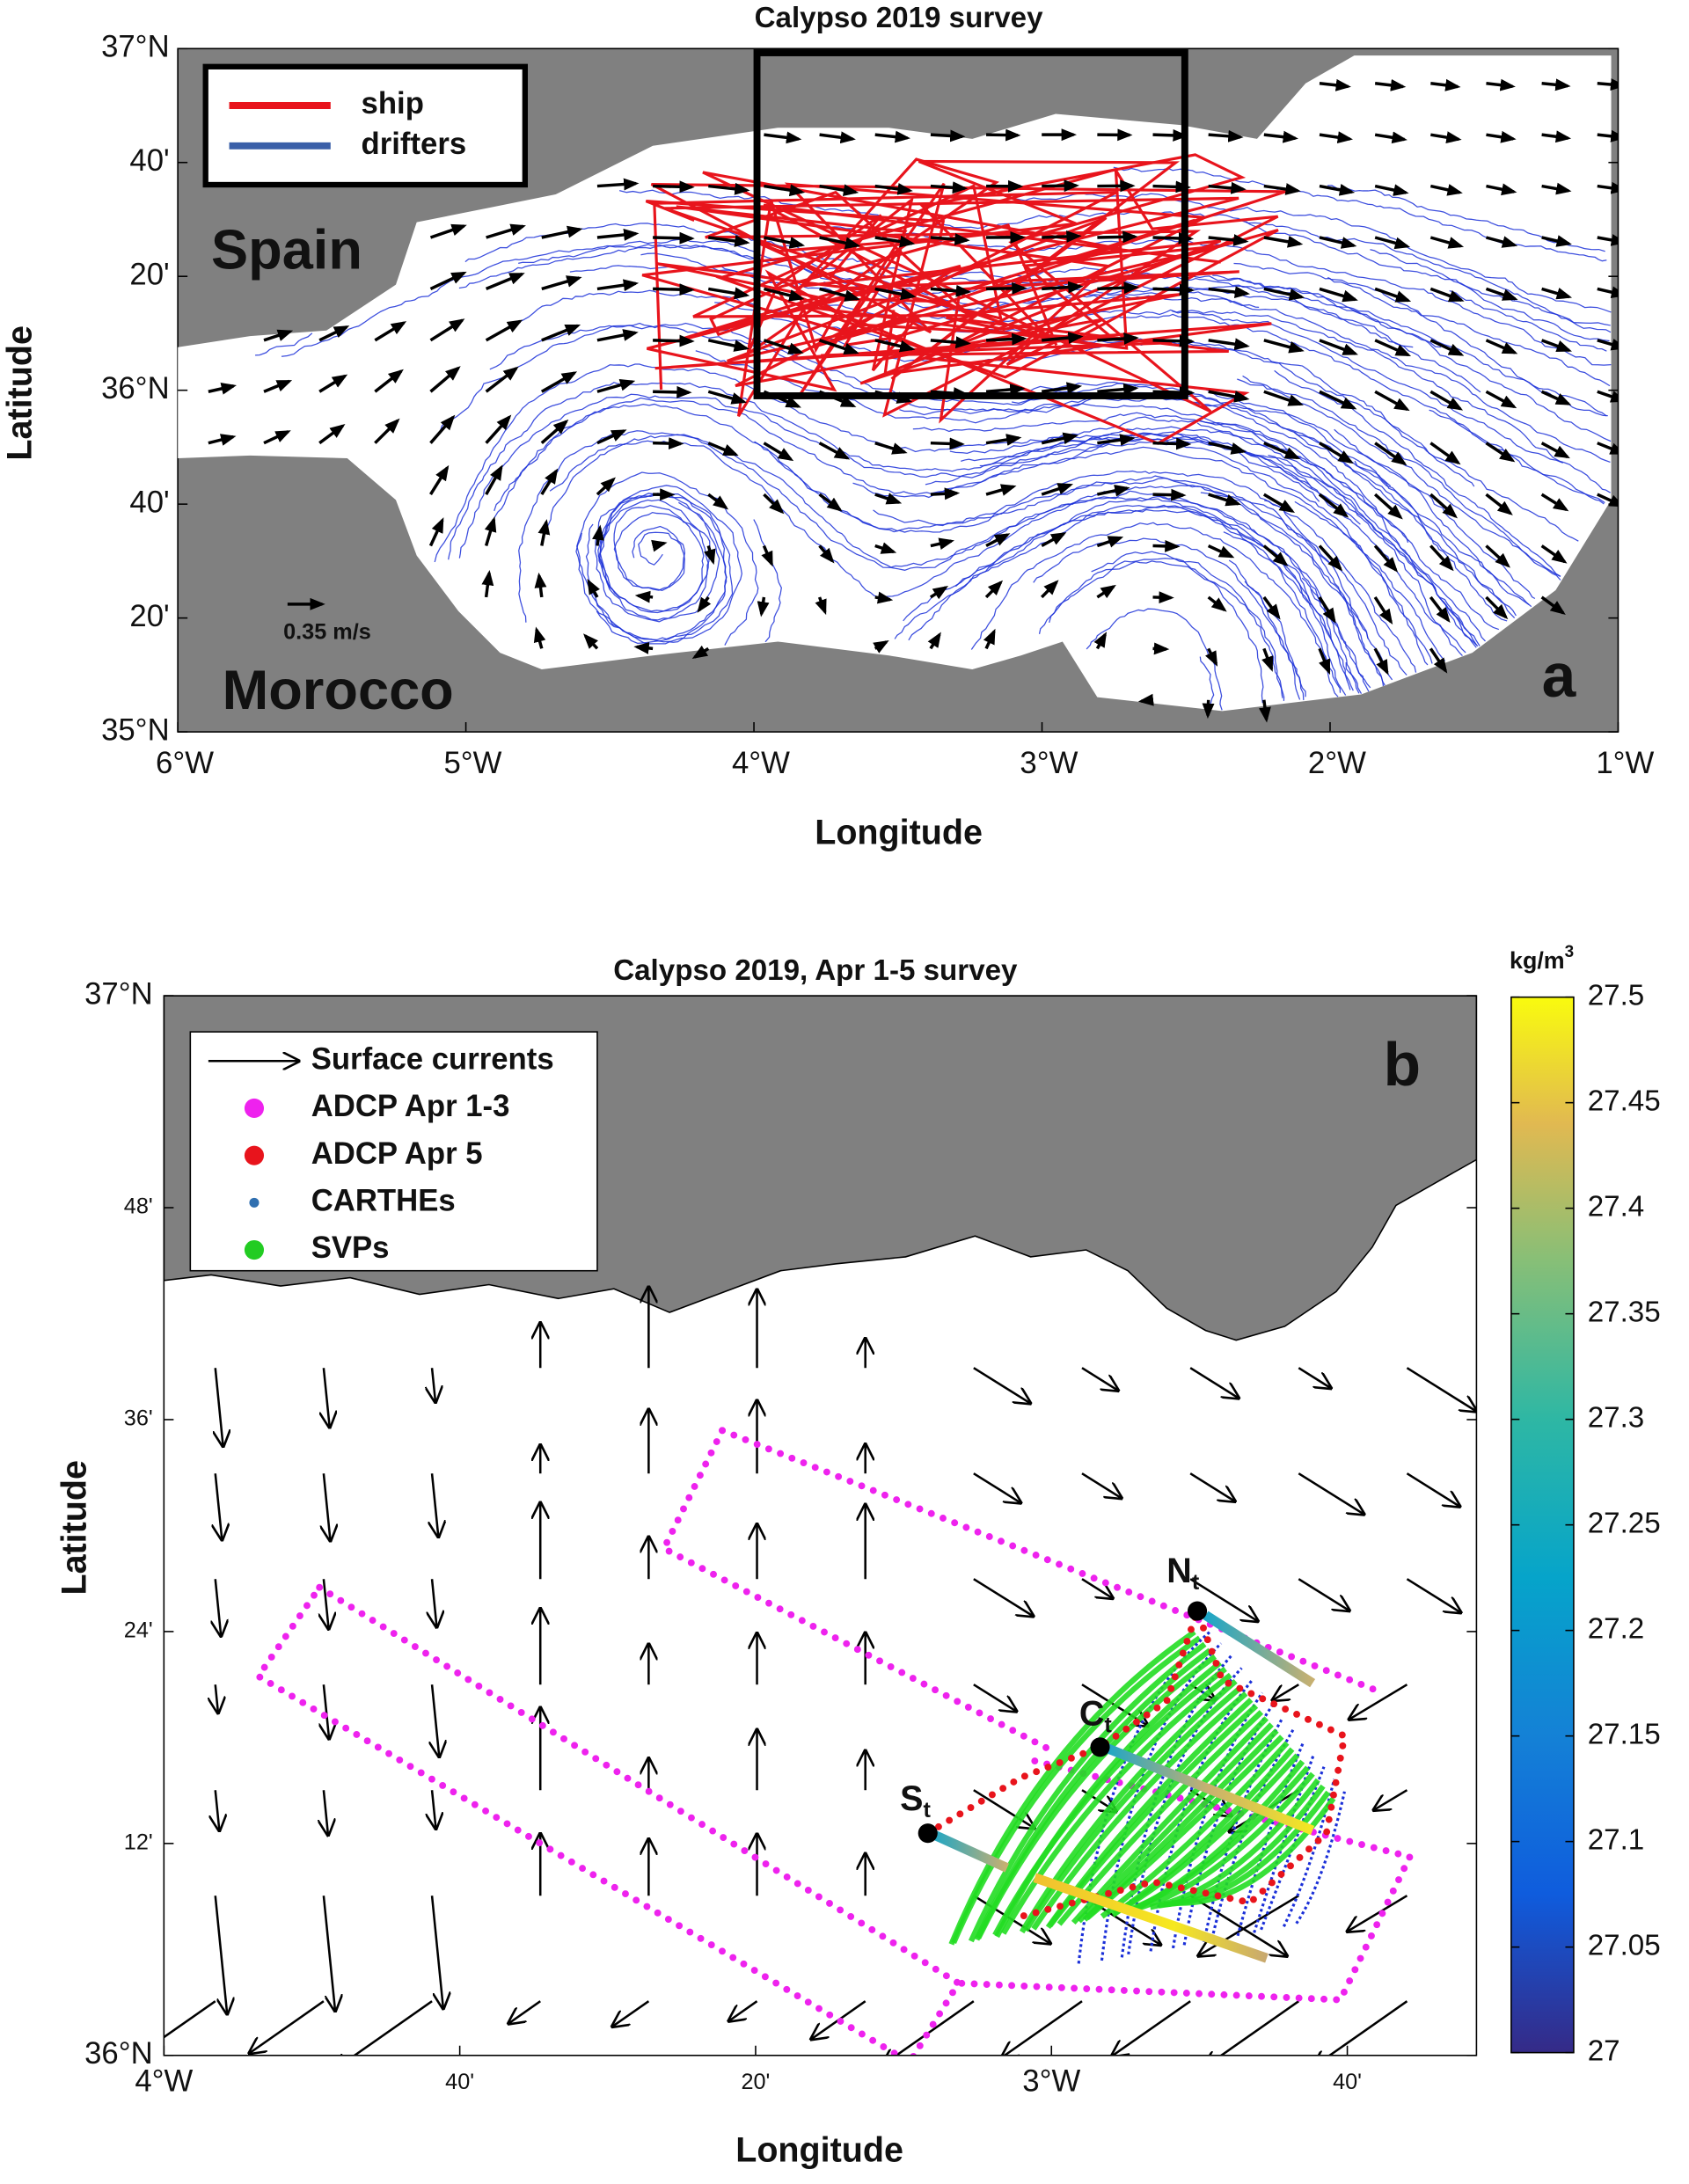 This screenshot has height=2184, width=1689. Describe the element at coordinates (74, 1527) in the screenshot. I see `y-axis-label: Latitude` at that location.